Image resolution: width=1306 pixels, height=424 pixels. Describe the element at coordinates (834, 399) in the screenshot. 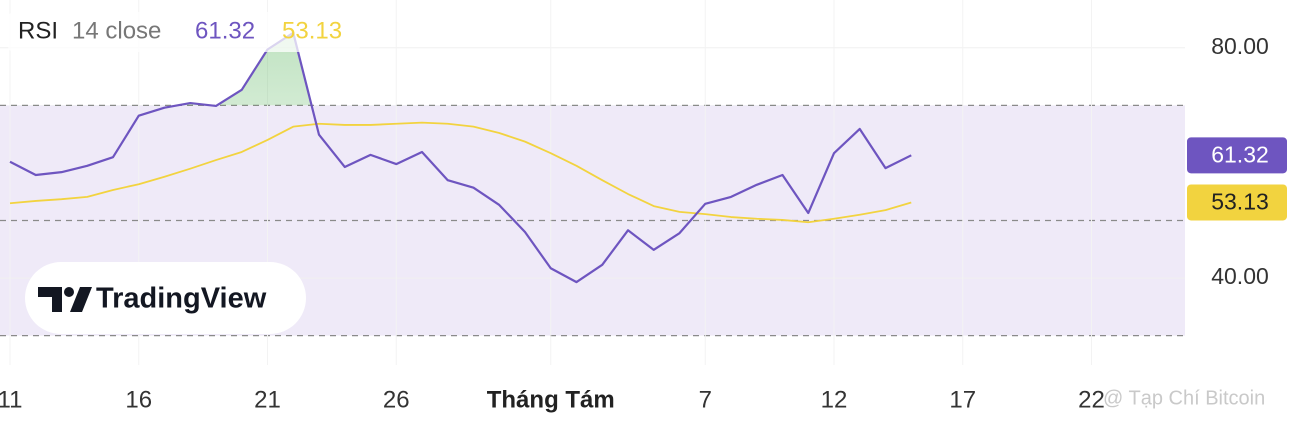

I see `x-tick-label: 12` at that location.